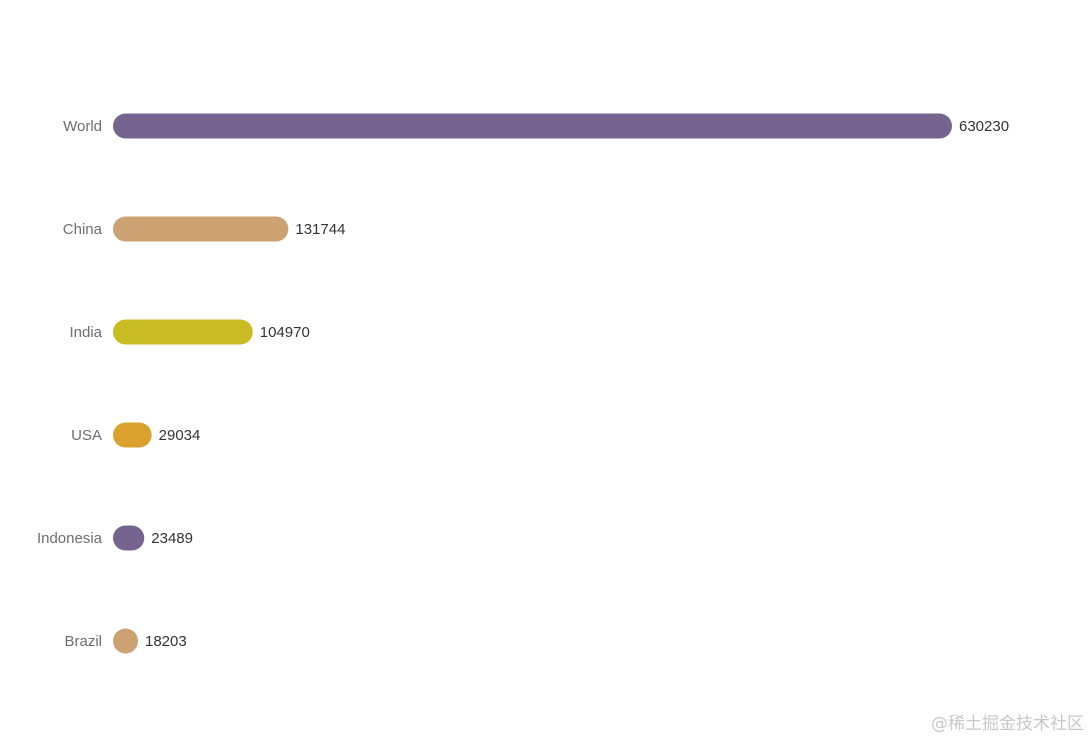  What do you see at coordinates (172, 538) in the screenshot?
I see `value-label-indonesia: 23489` at bounding box center [172, 538].